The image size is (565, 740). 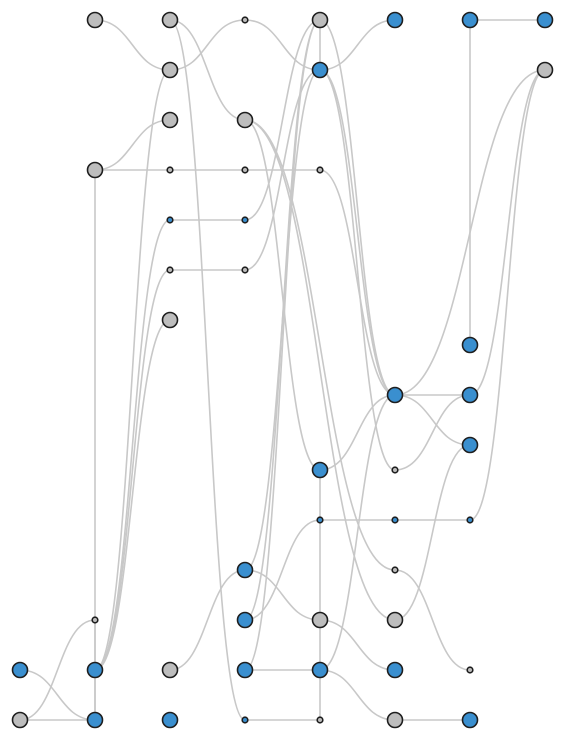 What do you see at coordinates (470, 395) in the screenshot?
I see `node-n24` at bounding box center [470, 395].